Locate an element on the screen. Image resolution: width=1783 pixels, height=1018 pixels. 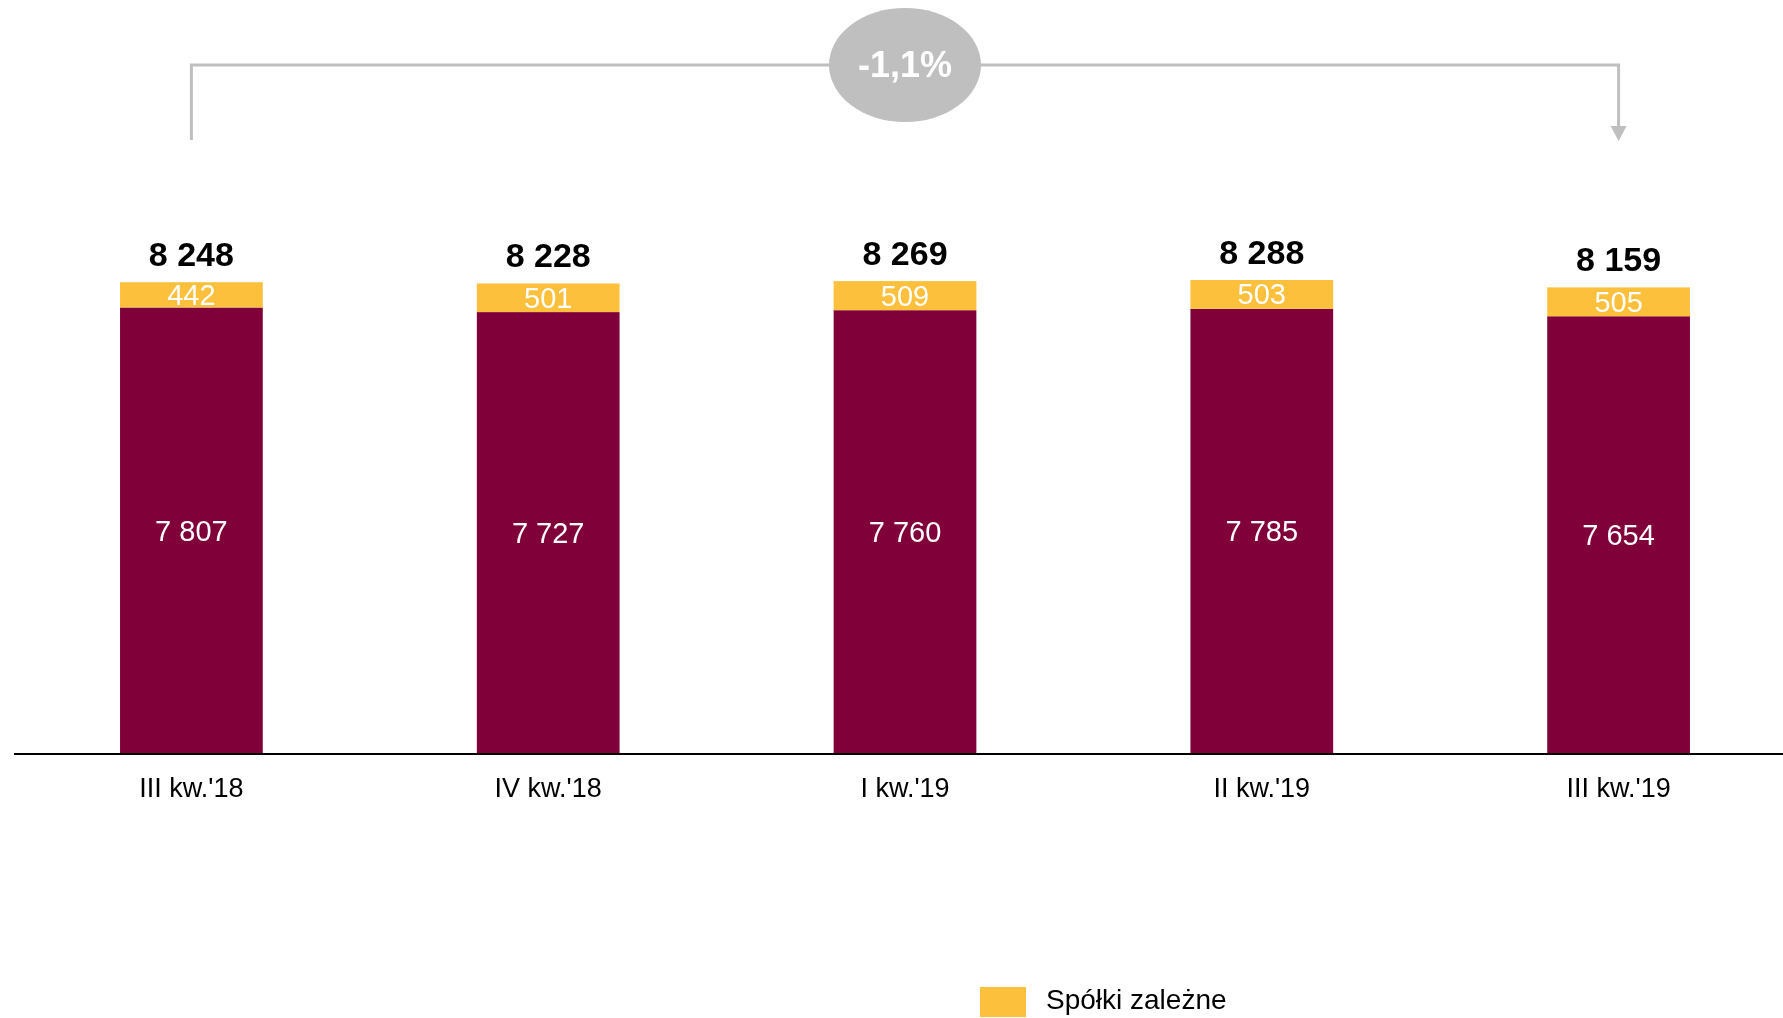
data-label: 442 is located at coordinates (191, 294).